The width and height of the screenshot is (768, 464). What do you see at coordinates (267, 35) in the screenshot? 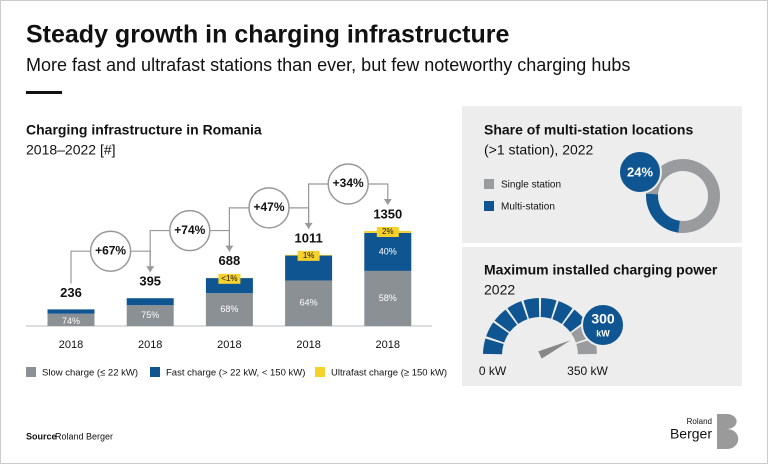
I see `title: Steady growth in charging infrastructure` at bounding box center [267, 35].